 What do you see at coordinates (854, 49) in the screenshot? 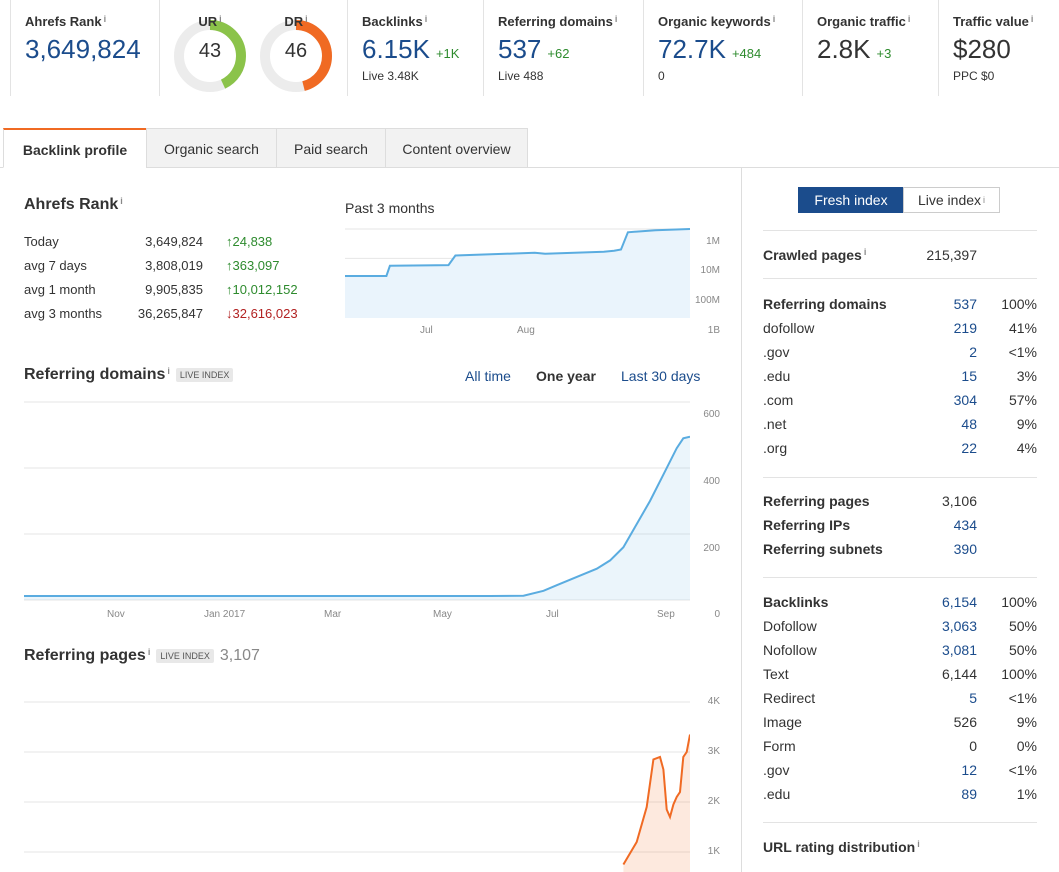
I see `organic-traffic-value: 2.8K +3` at bounding box center [854, 49].